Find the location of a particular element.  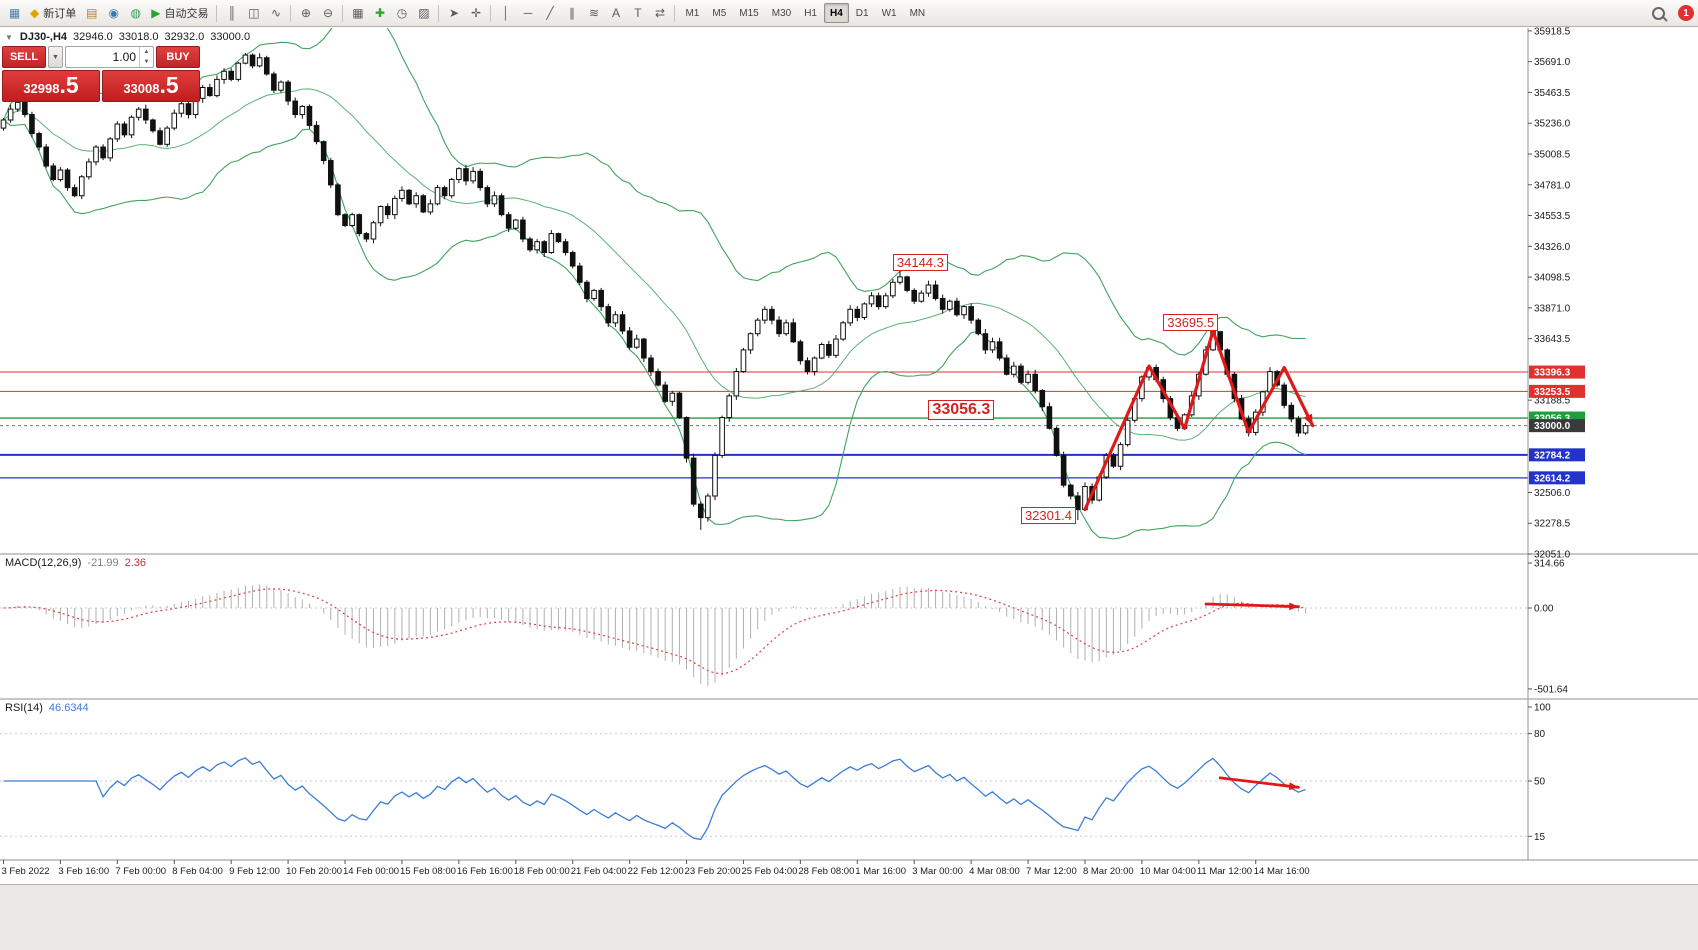

market-watch-button: ▤ is located at coordinates (91, 13).